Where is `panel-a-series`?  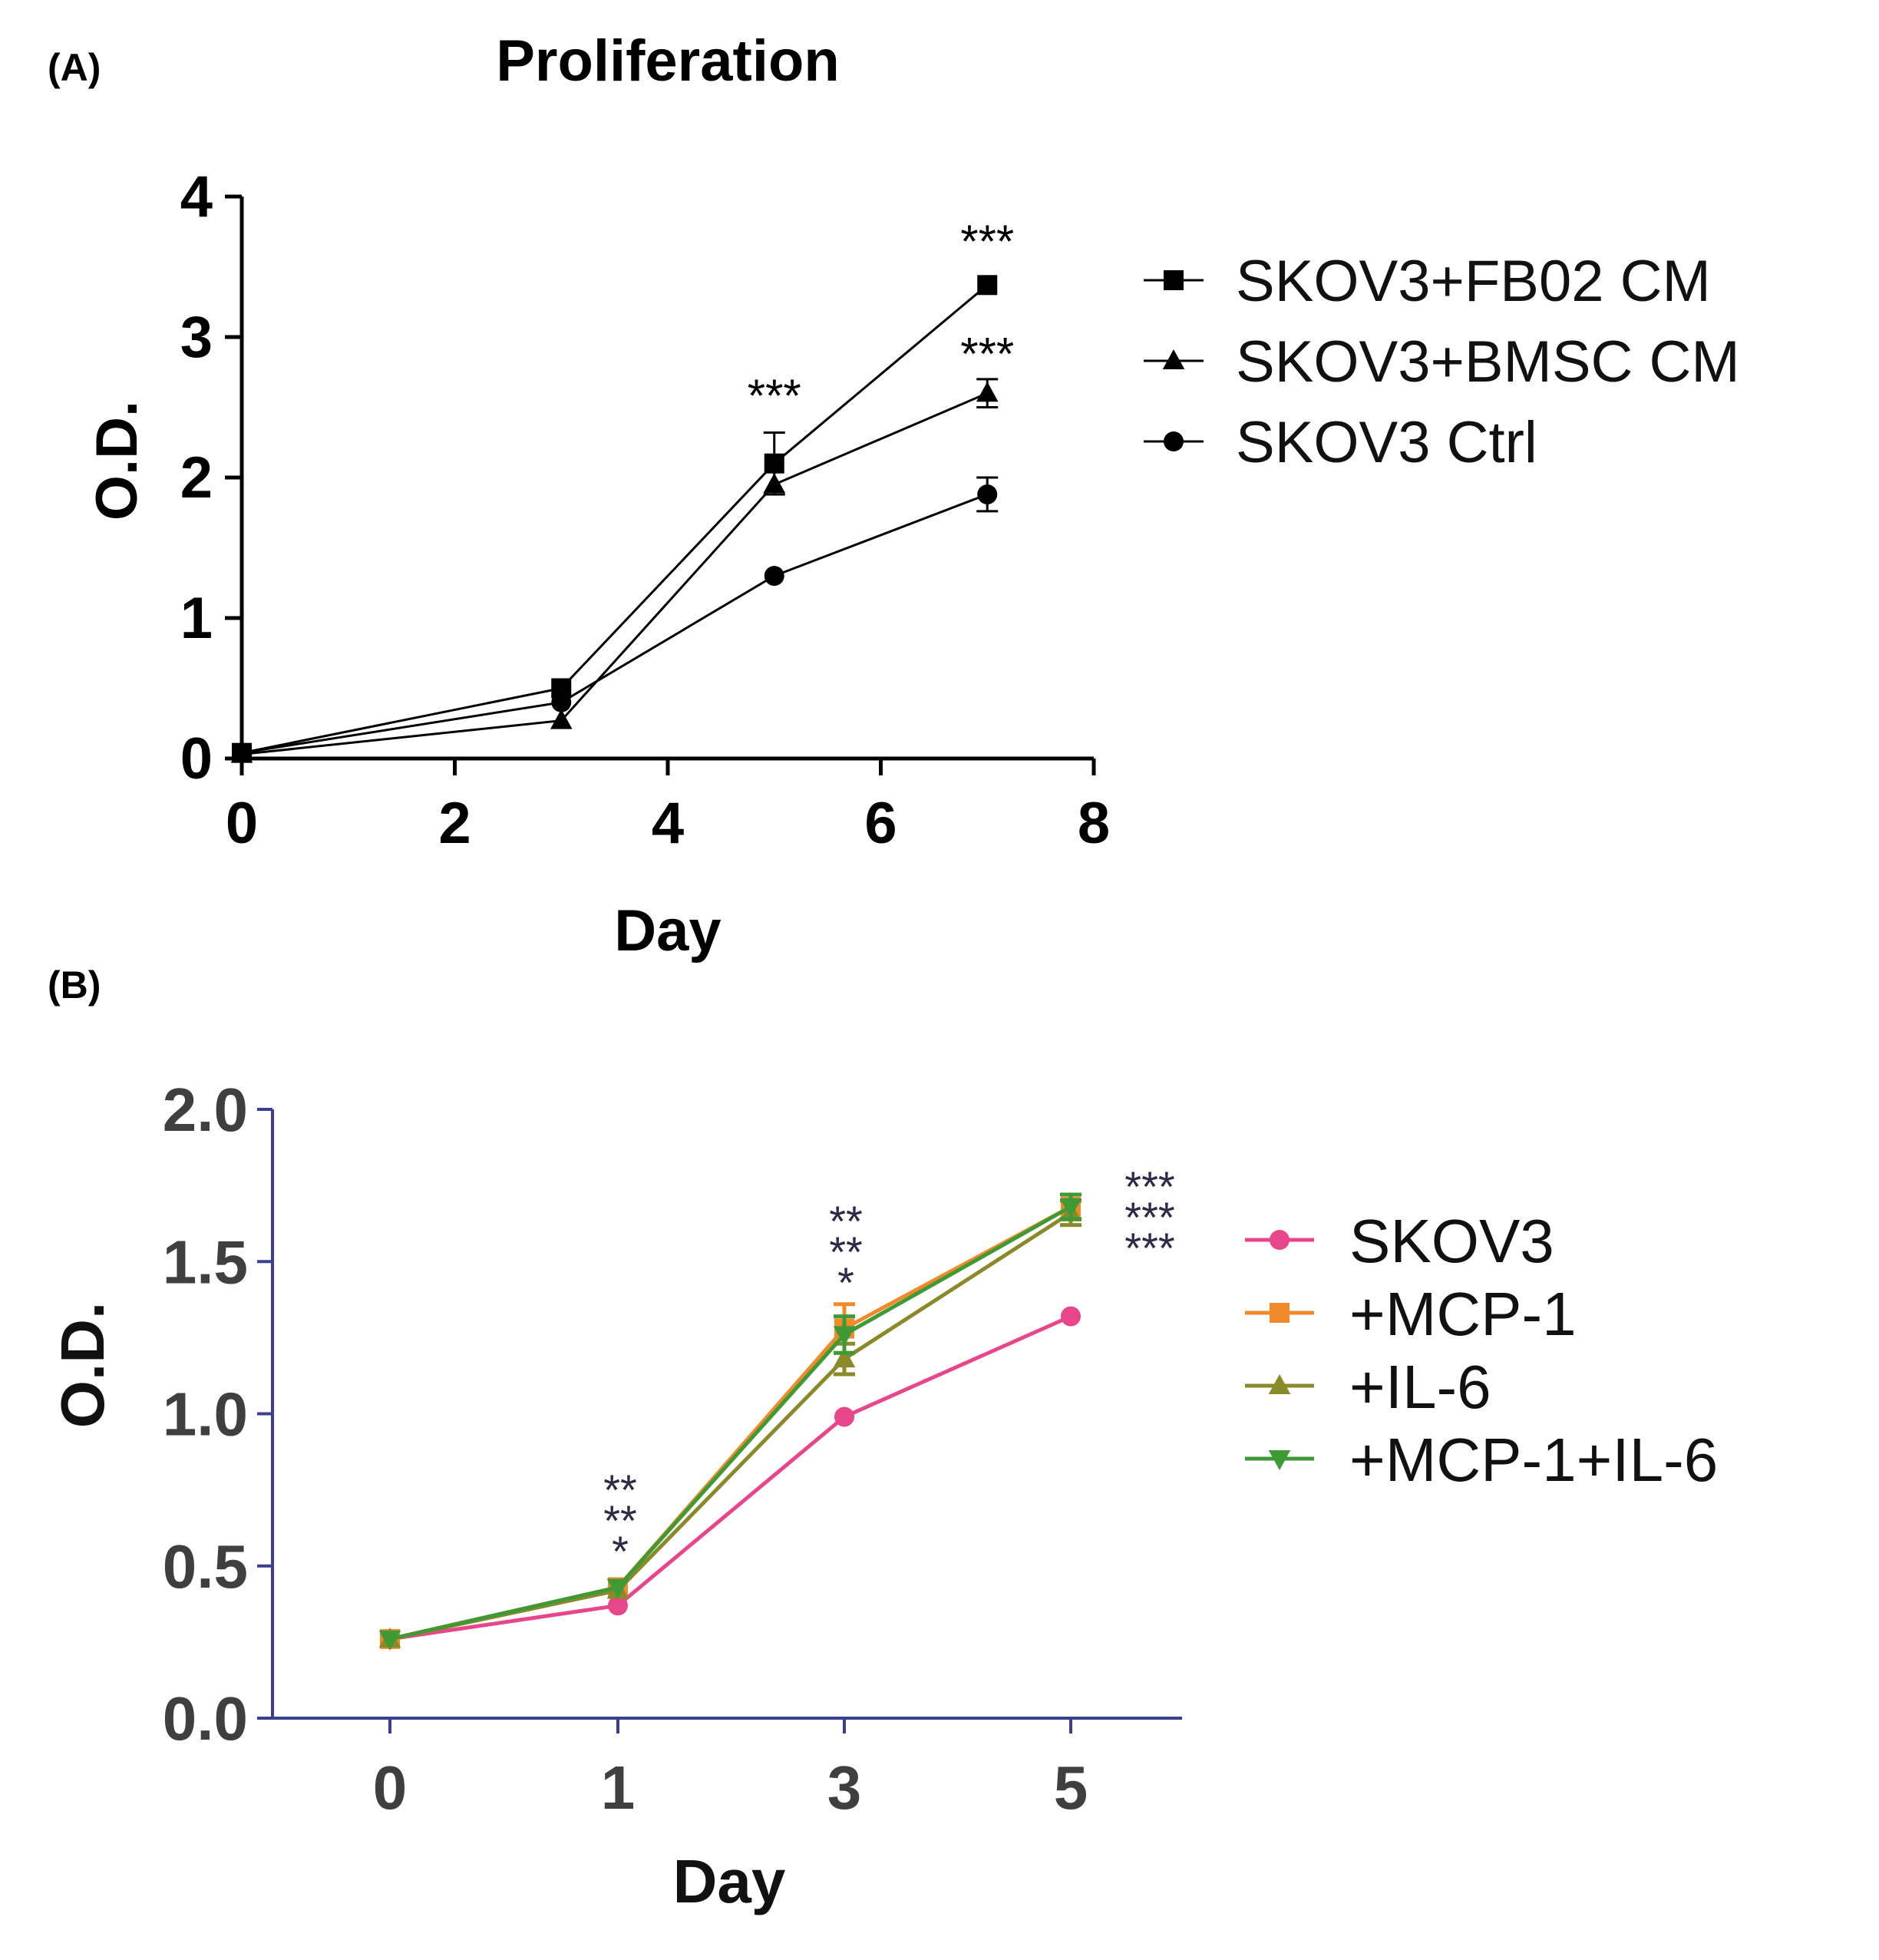
panel-a-series is located at coordinates (614, 519).